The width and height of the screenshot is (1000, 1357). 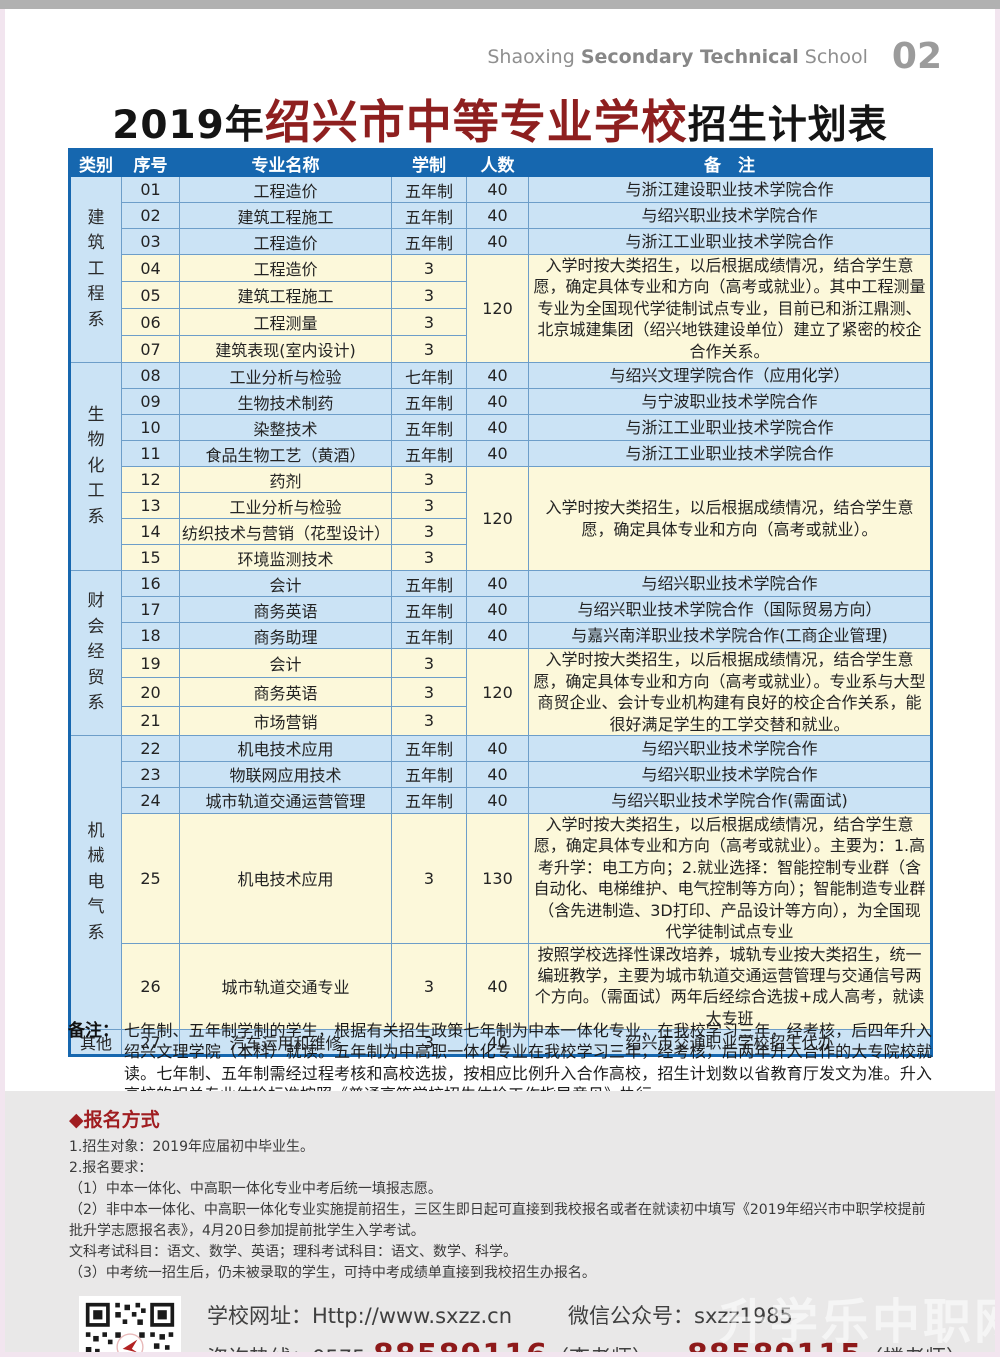 I want to click on title-suffix: 招生计划表, so click(x=787, y=125).